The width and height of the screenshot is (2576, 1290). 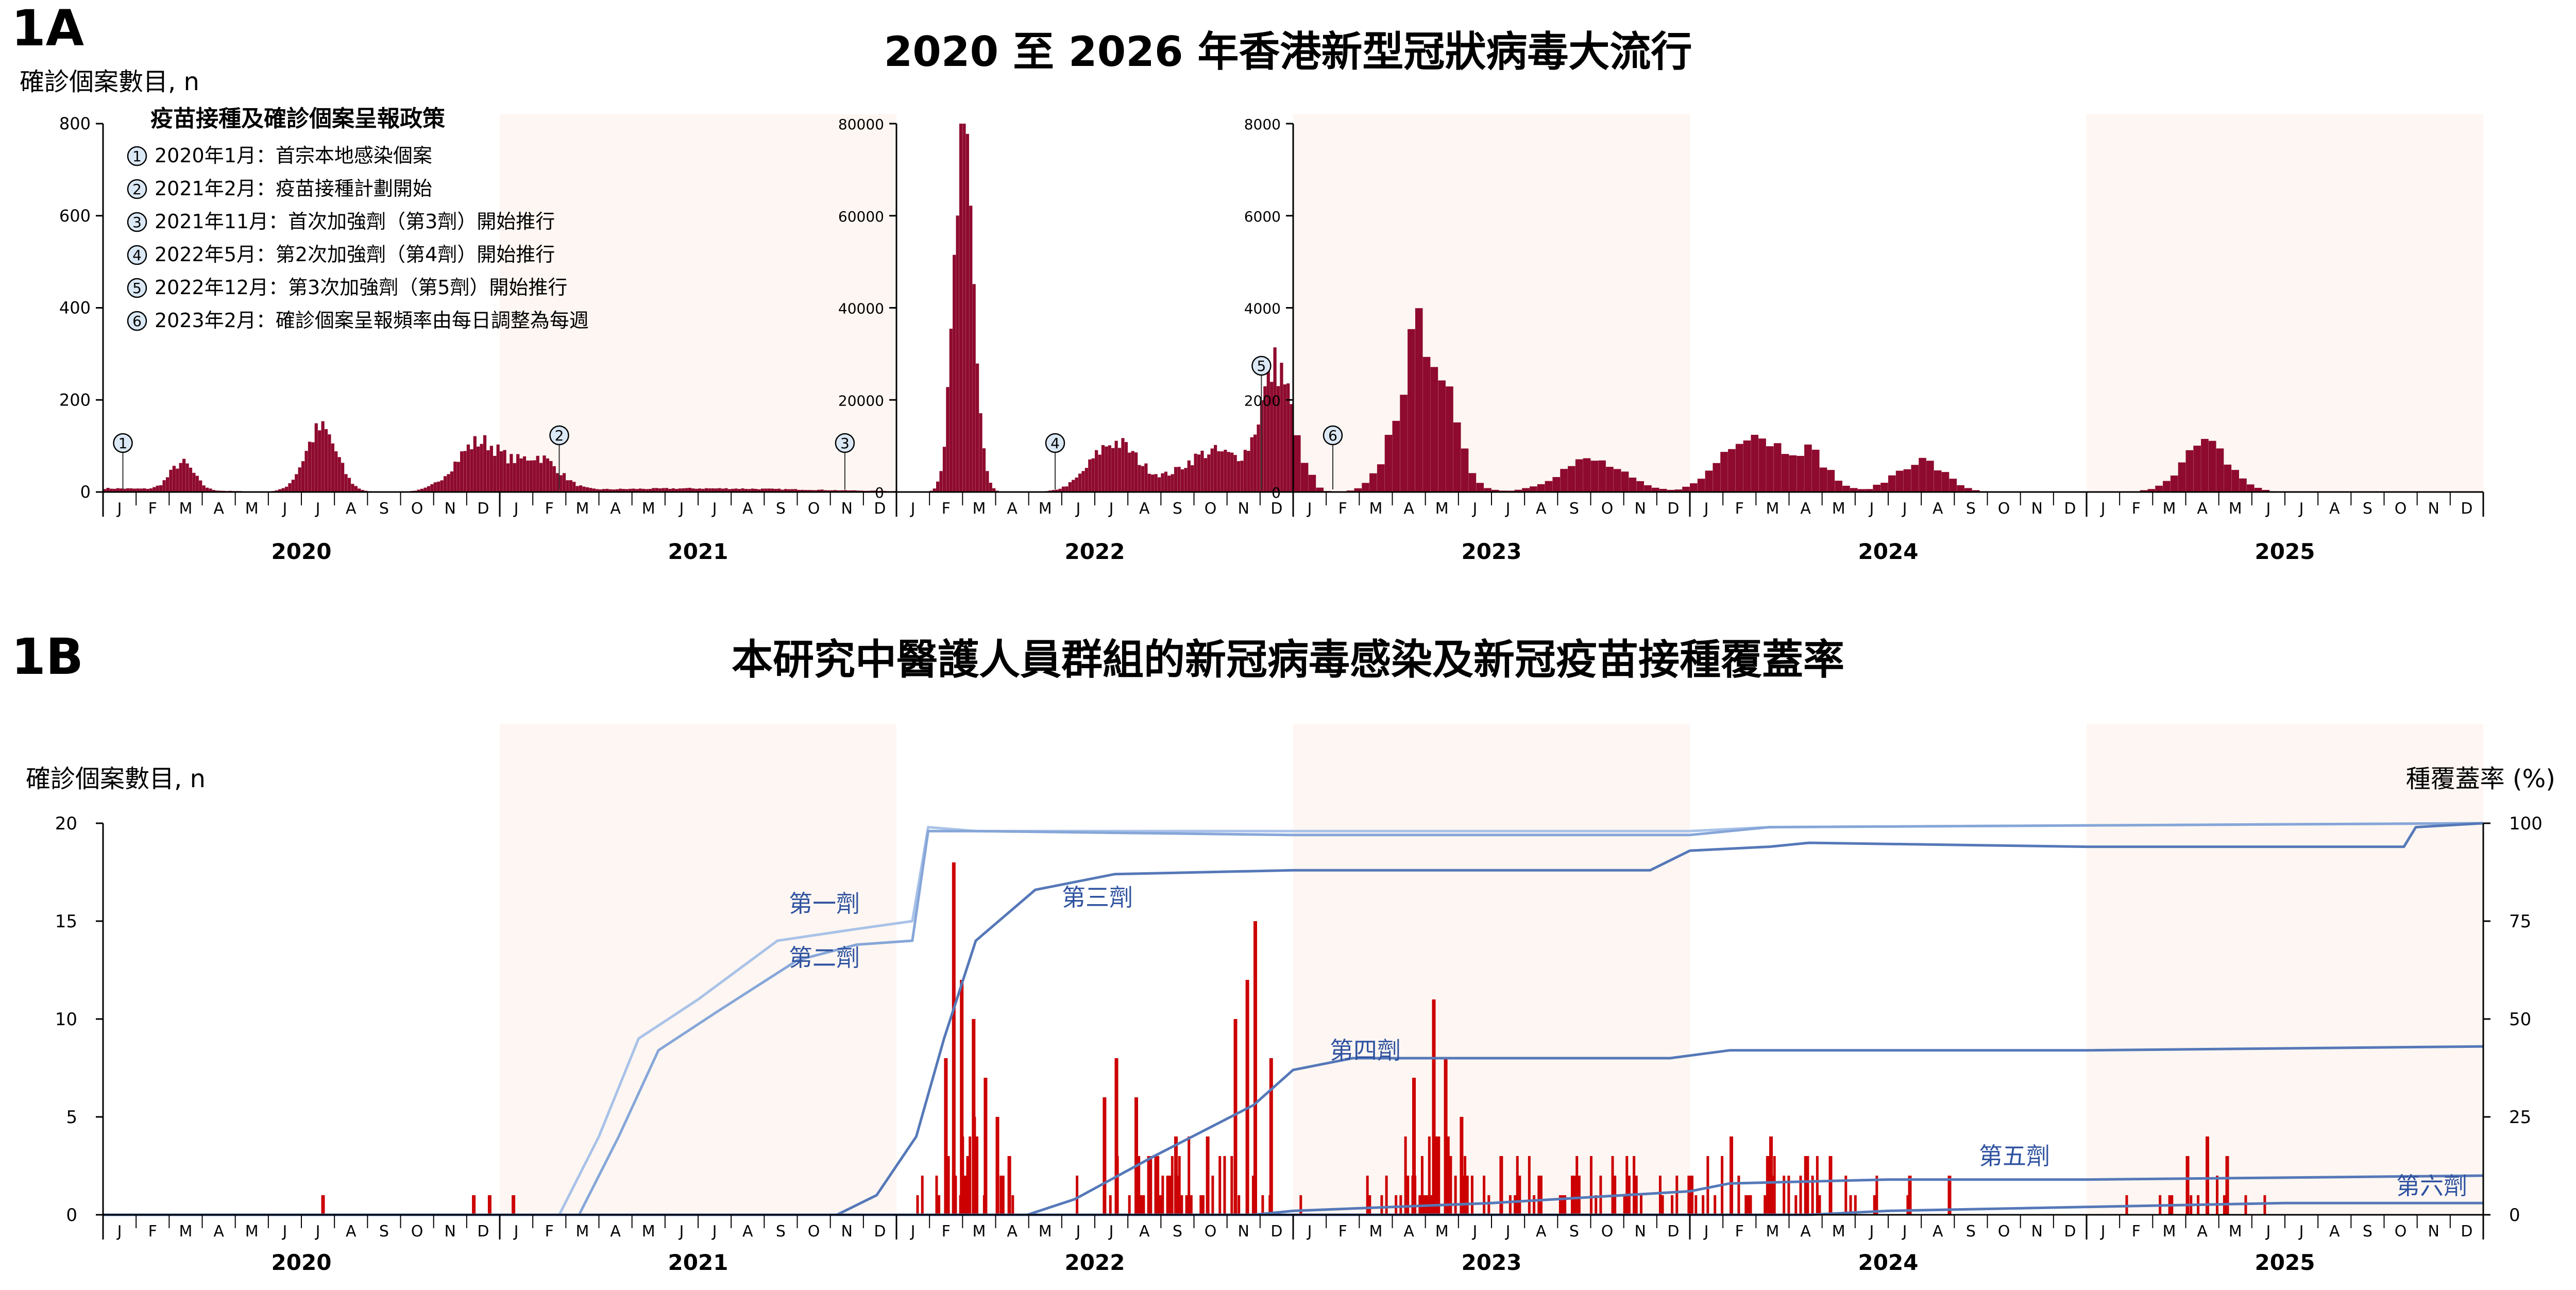 What do you see at coordinates (417, 1232) in the screenshot?
I see `month-label: O` at bounding box center [417, 1232].